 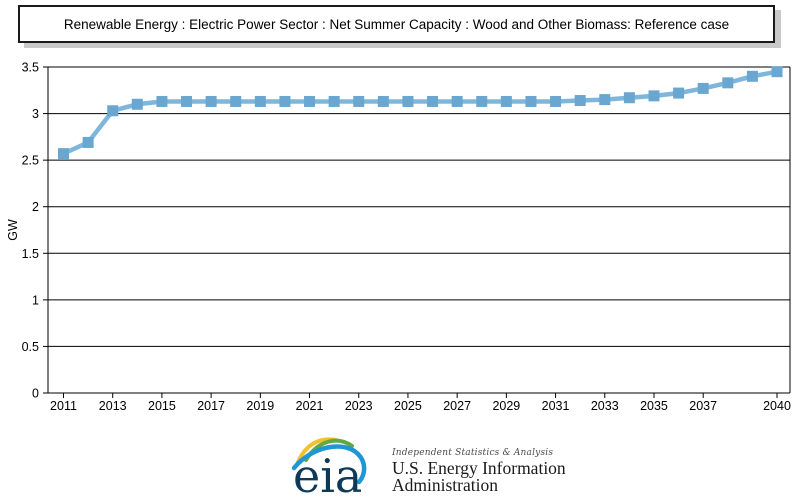 What do you see at coordinates (13, 230) in the screenshot?
I see `y-axis-title: GW` at bounding box center [13, 230].